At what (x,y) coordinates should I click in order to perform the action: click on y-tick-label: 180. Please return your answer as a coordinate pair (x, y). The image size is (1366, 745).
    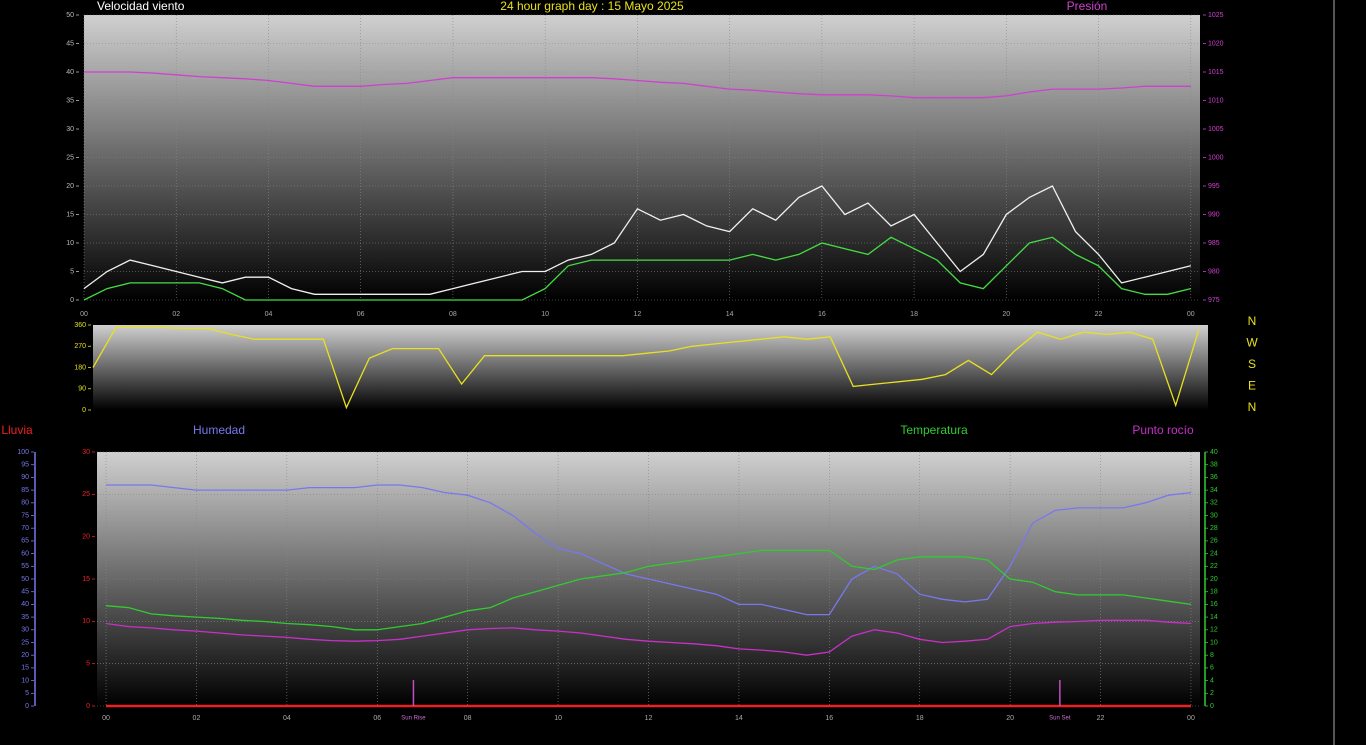
    Looking at the image, I should click on (80, 367).